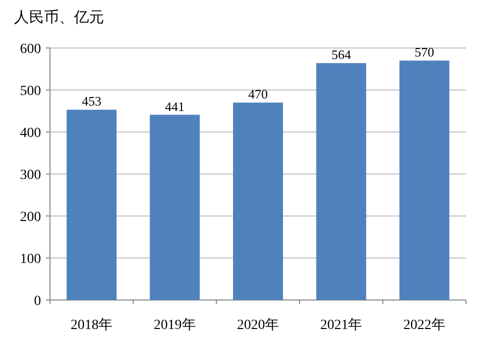 The width and height of the screenshot is (482, 348). What do you see at coordinates (341, 54) in the screenshot?
I see `data-label: 564` at bounding box center [341, 54].